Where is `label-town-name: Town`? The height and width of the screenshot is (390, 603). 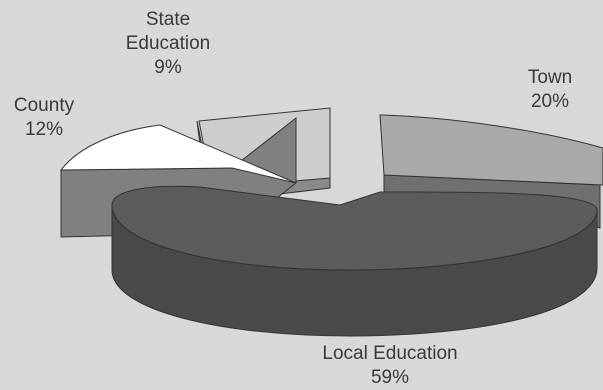
label-town-name: Town is located at coordinates (550, 77).